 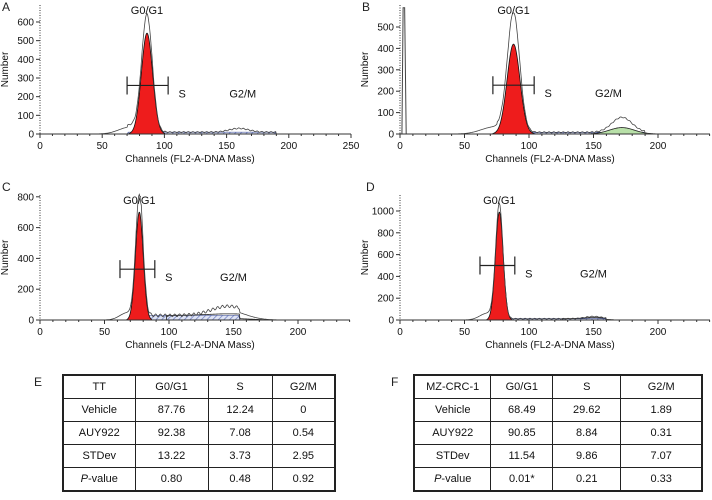 I want to click on table-row: Vehicle 68.49 29.62 1.89, so click(x=558, y=410).